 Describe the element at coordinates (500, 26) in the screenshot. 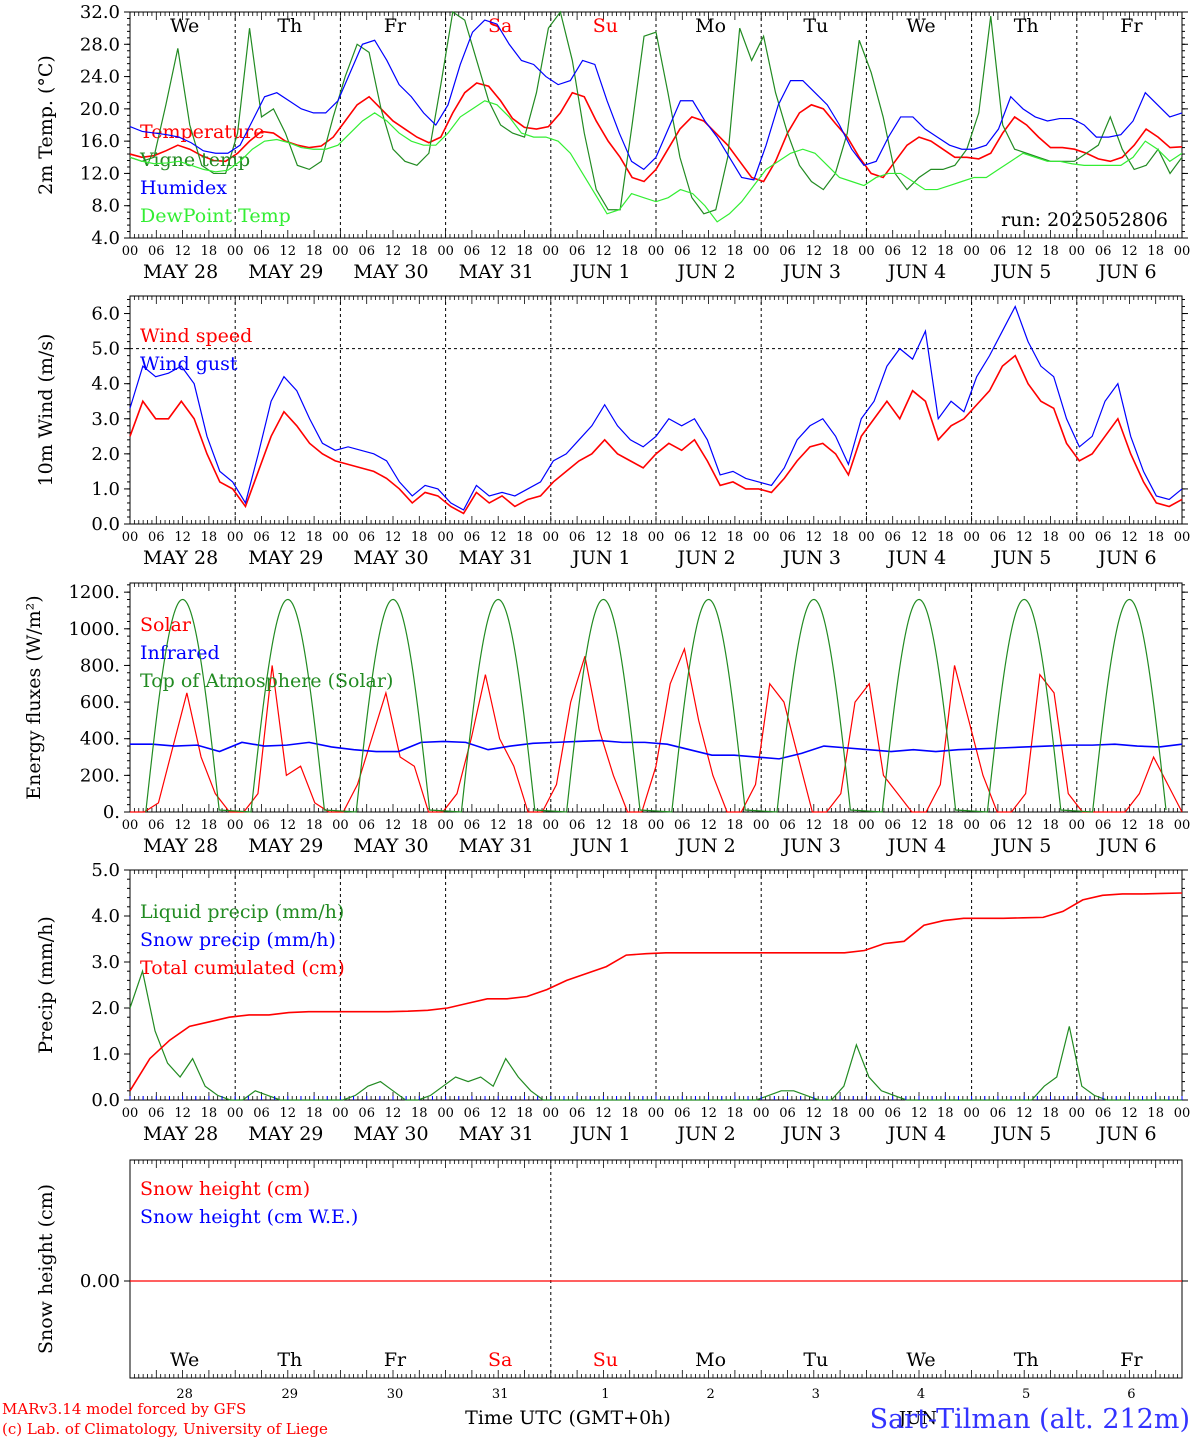

I see `day-name: Sa` at that location.